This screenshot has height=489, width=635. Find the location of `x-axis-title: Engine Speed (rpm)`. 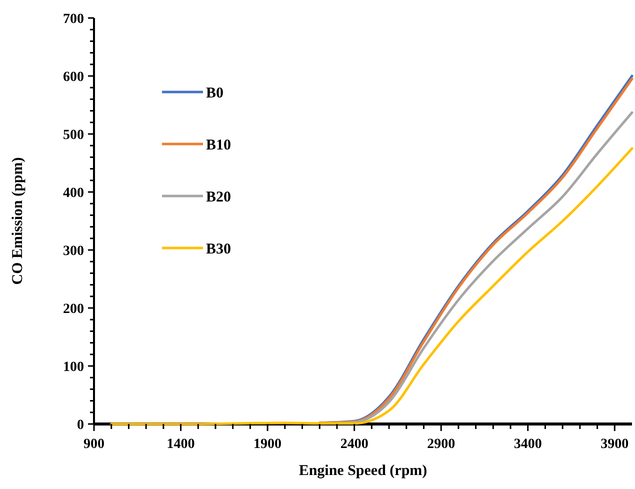

x-axis-title: Engine Speed (rpm) is located at coordinates (363, 471).